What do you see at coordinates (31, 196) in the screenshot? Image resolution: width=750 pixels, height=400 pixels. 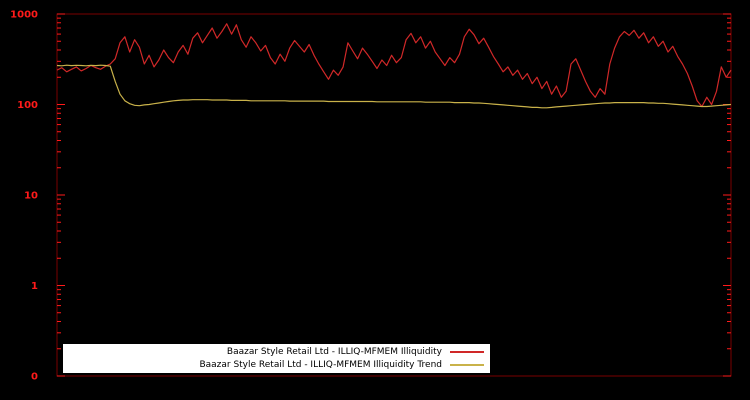 I see `y-tick-label: 10` at bounding box center [31, 196].